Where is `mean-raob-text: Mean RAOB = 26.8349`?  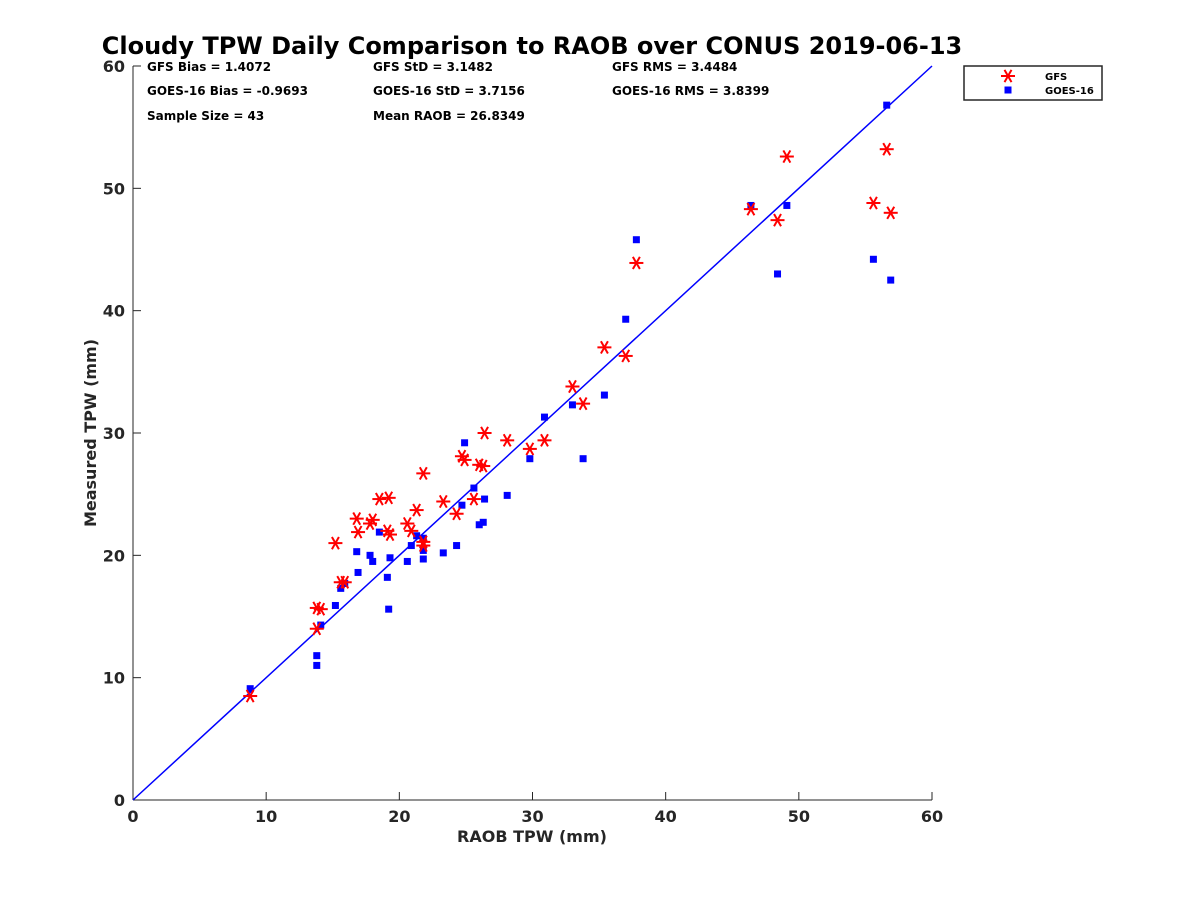
mean-raob-text: Mean RAOB = 26.8349 is located at coordinates (449, 116).